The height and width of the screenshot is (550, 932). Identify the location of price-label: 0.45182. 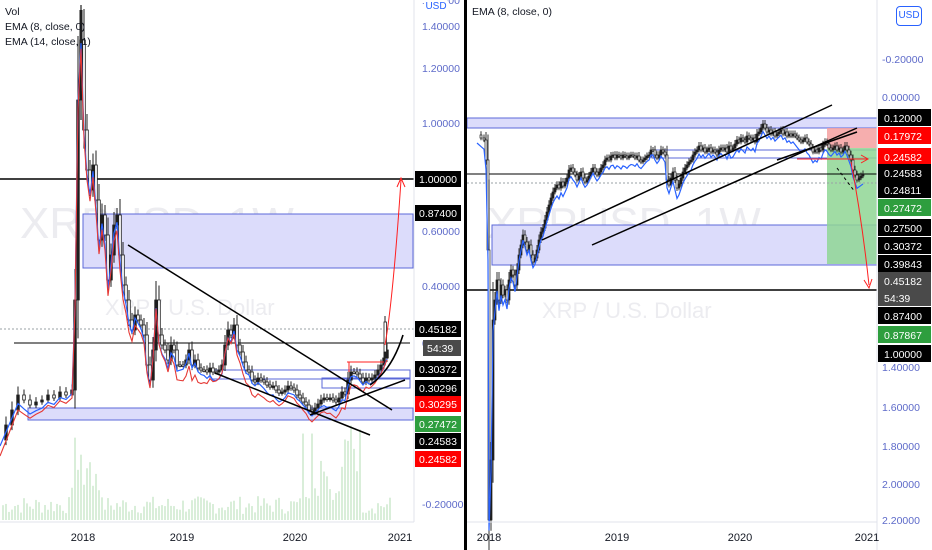
(903, 282).